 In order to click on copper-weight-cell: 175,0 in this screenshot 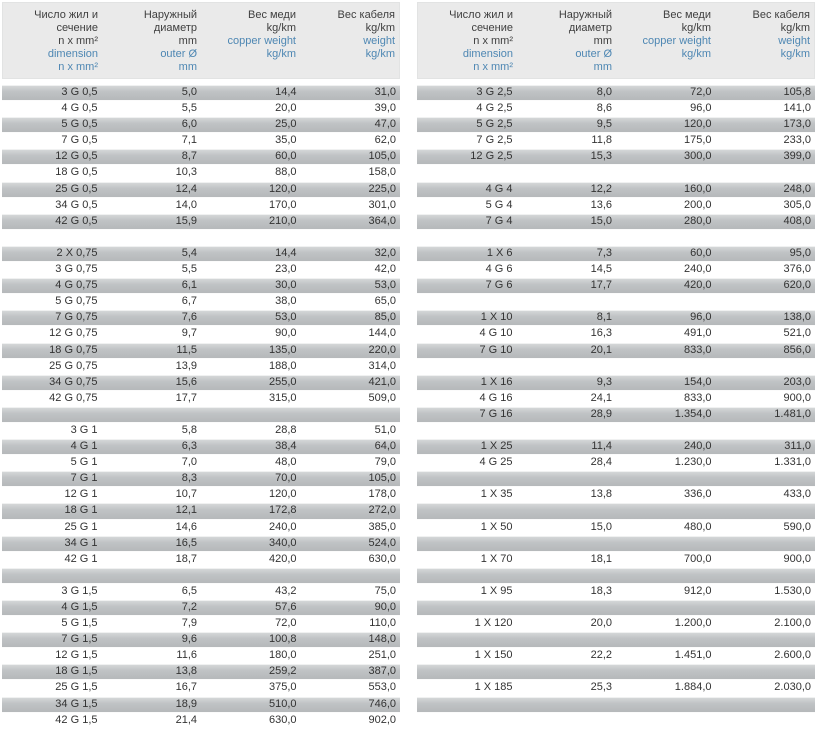, I will do `click(697, 140)`.